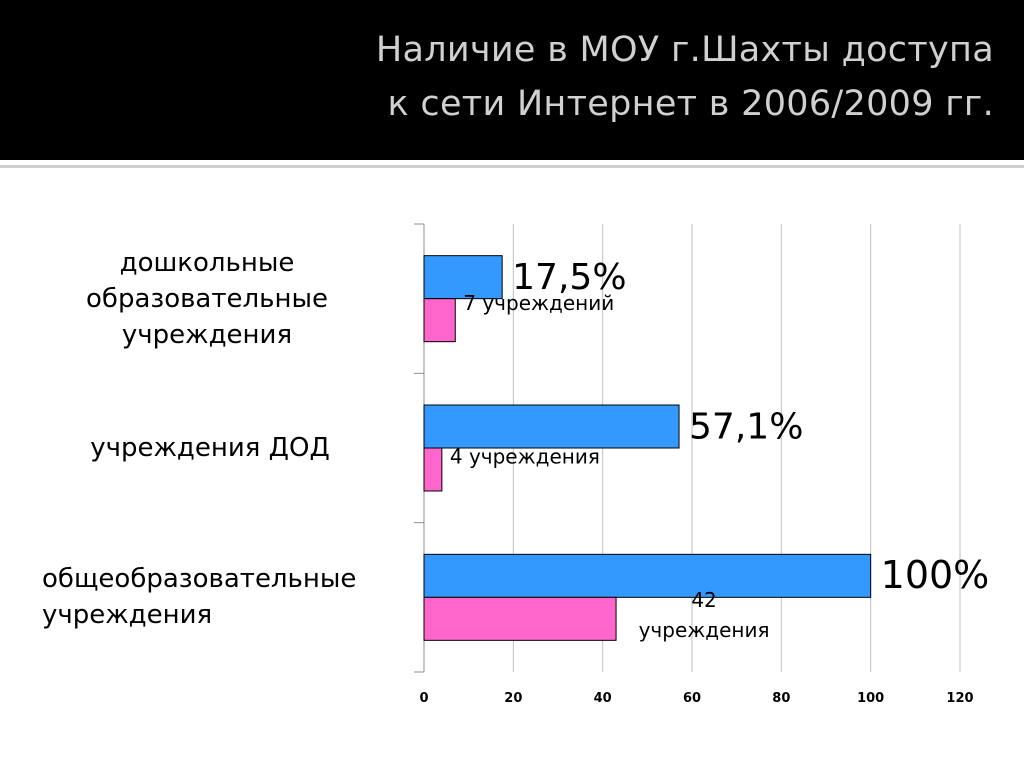  What do you see at coordinates (199, 579) in the screenshot?
I see `category-label-line: общеобразовательные` at bounding box center [199, 579].